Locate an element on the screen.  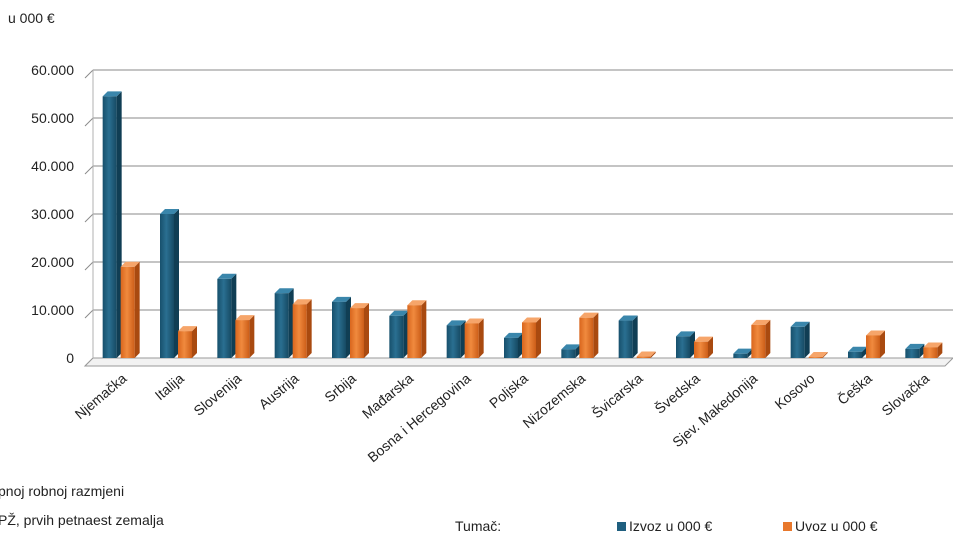
caption-line-2: PŽ, prvih petnaest zemalja is located at coordinates (82, 520).